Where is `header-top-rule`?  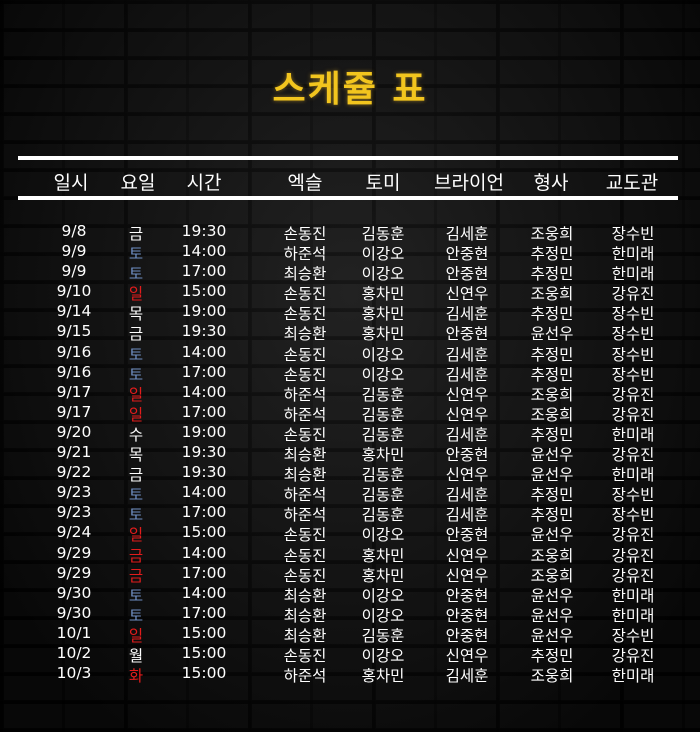
header-top-rule is located at coordinates (348, 158).